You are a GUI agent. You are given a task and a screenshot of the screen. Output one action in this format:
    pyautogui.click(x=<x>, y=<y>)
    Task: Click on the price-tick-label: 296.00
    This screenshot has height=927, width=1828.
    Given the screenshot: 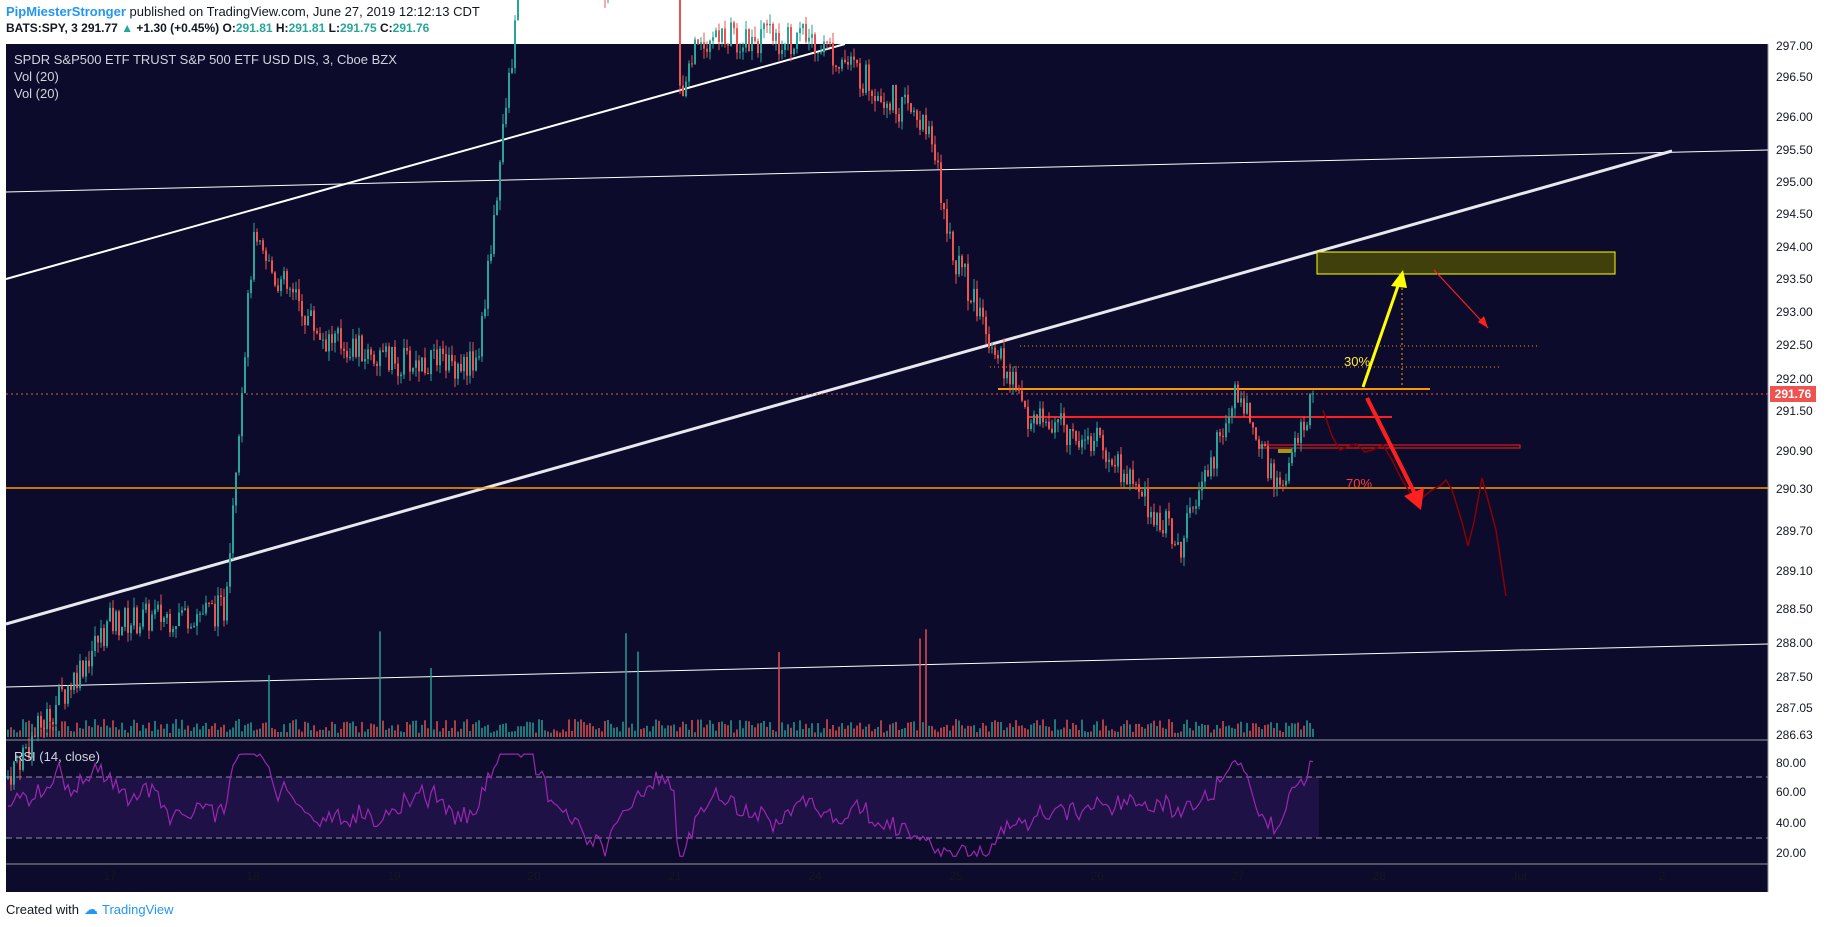 What is the action you would take?
    pyautogui.click(x=1794, y=117)
    